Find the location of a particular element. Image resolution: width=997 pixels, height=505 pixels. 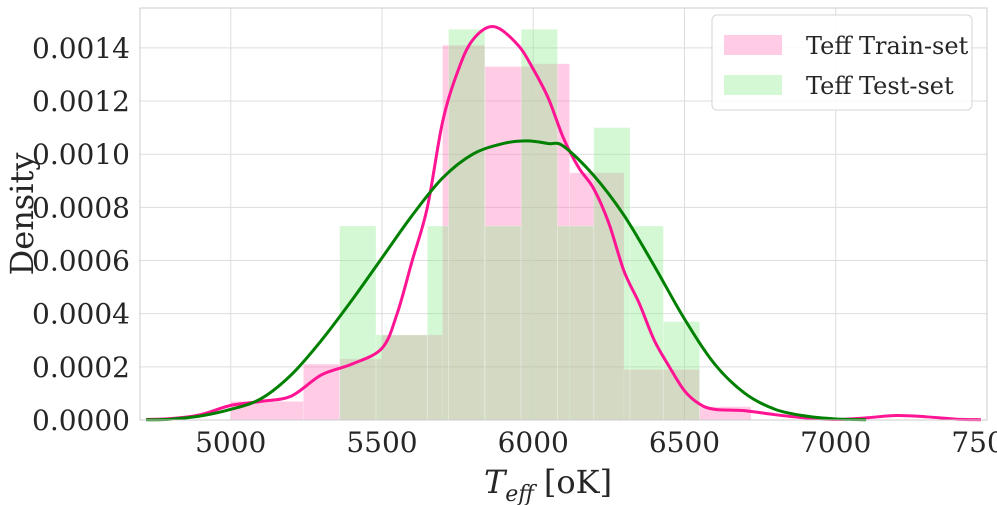

y-tick-label-1: 0.0002 is located at coordinates (81, 367).